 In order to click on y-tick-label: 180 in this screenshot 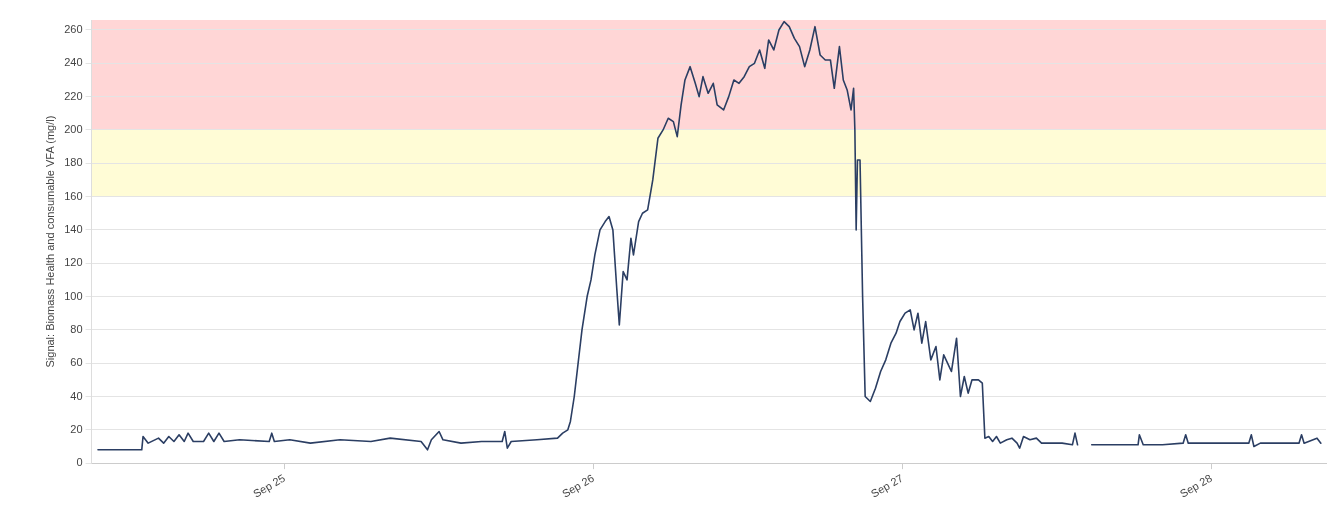, I will do `click(73, 162)`.